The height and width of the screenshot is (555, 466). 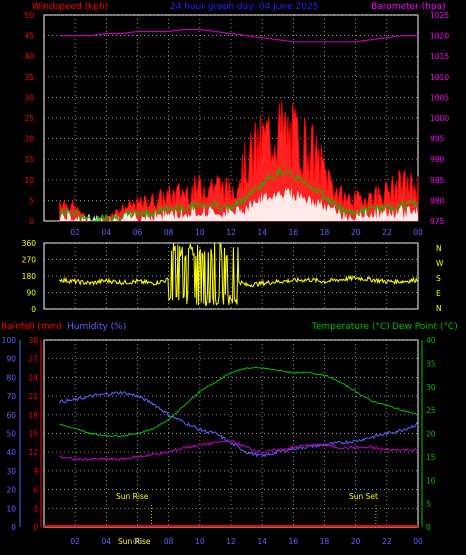 What do you see at coordinates (439, 97) in the screenshot?
I see `tick-label: 1005` at bounding box center [439, 97].